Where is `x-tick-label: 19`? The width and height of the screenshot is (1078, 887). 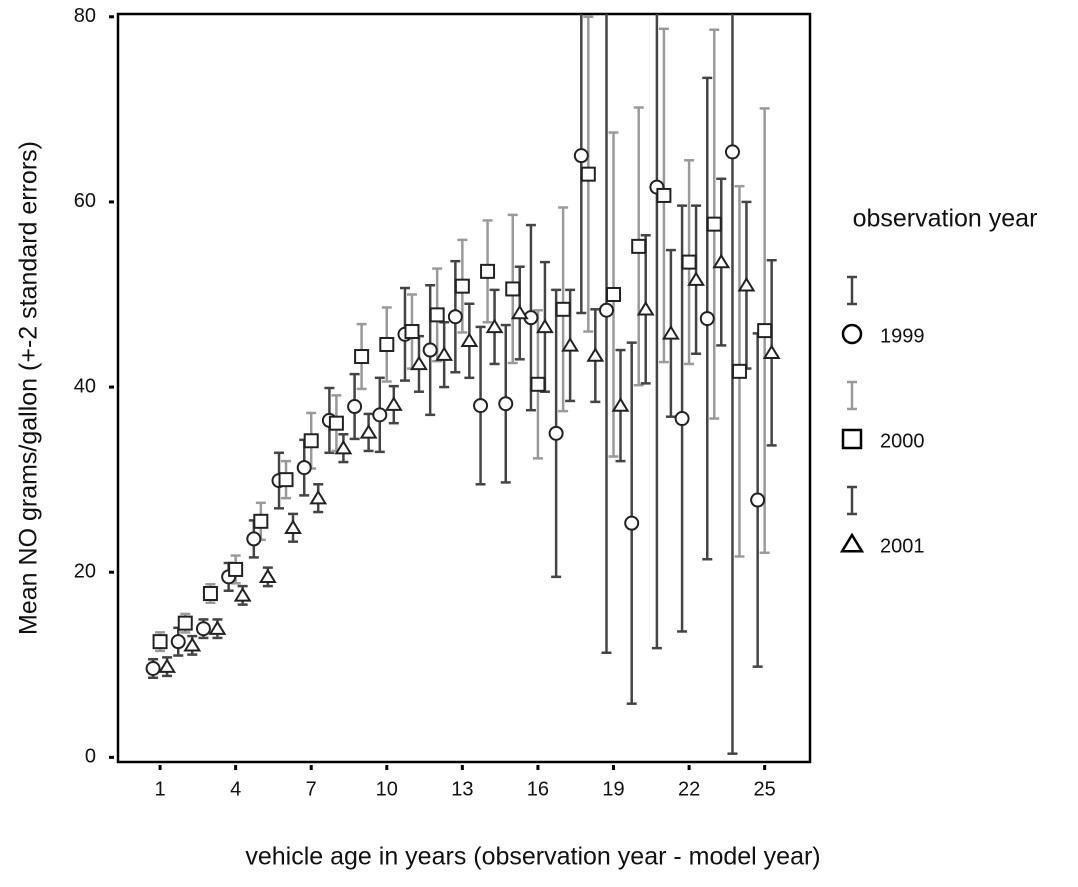 x-tick-label: 19 is located at coordinates (613, 789).